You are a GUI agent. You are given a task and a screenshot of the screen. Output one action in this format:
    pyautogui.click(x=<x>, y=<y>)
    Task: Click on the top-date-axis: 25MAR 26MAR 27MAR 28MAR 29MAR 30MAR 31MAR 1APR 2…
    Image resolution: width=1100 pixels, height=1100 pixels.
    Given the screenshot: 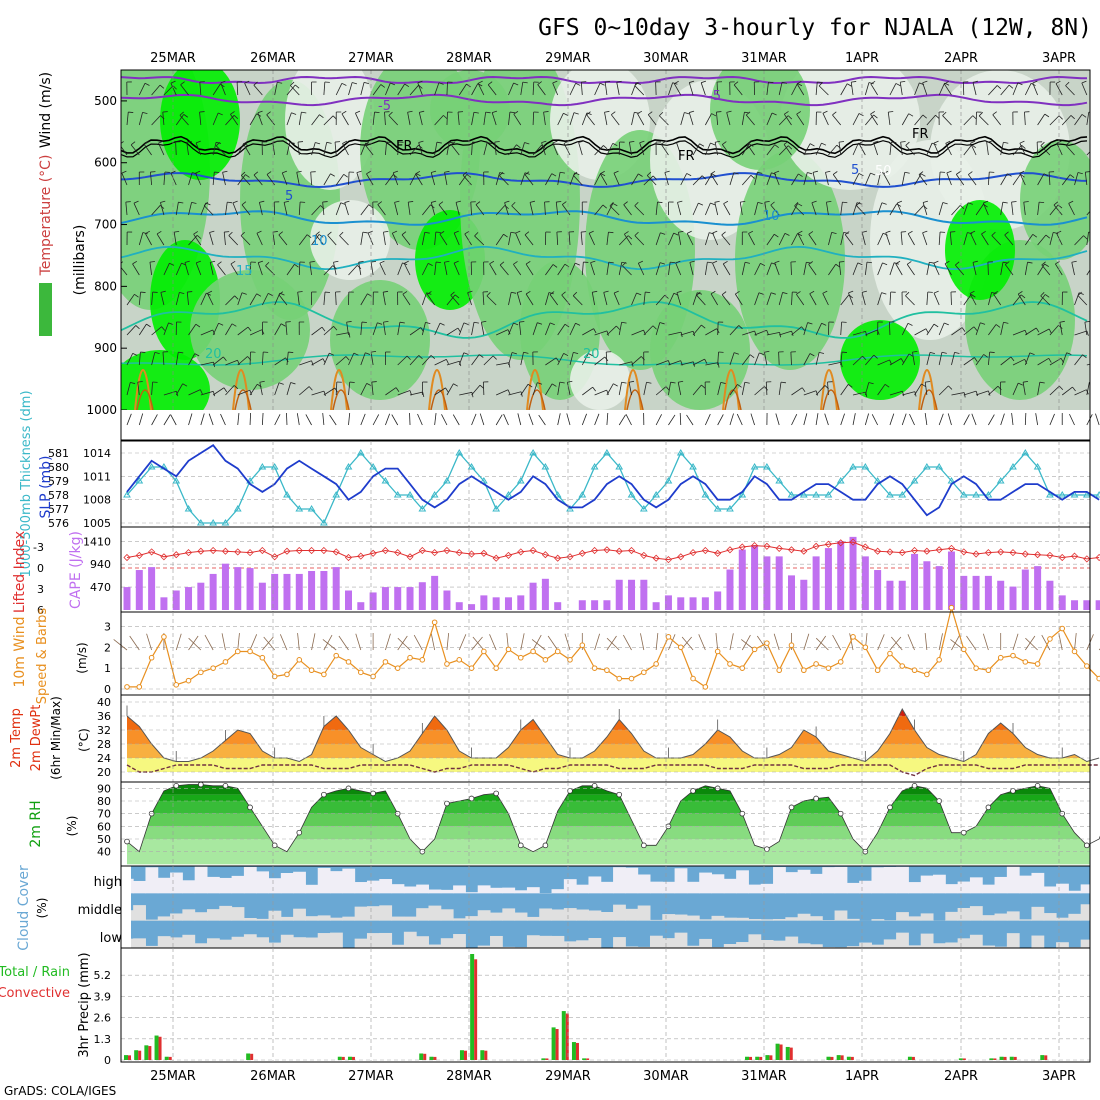 What is the action you would take?
    pyautogui.click(x=613, y=58)
    